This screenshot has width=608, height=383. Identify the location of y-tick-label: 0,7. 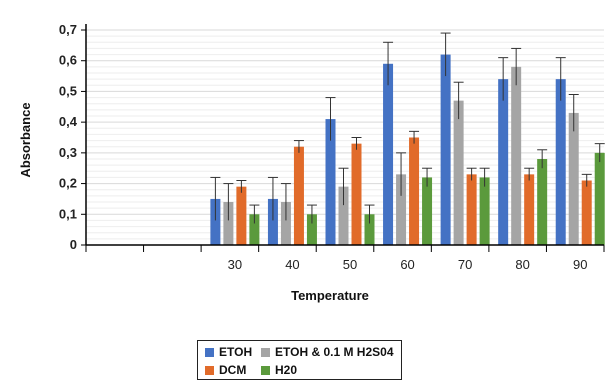
(68, 29).